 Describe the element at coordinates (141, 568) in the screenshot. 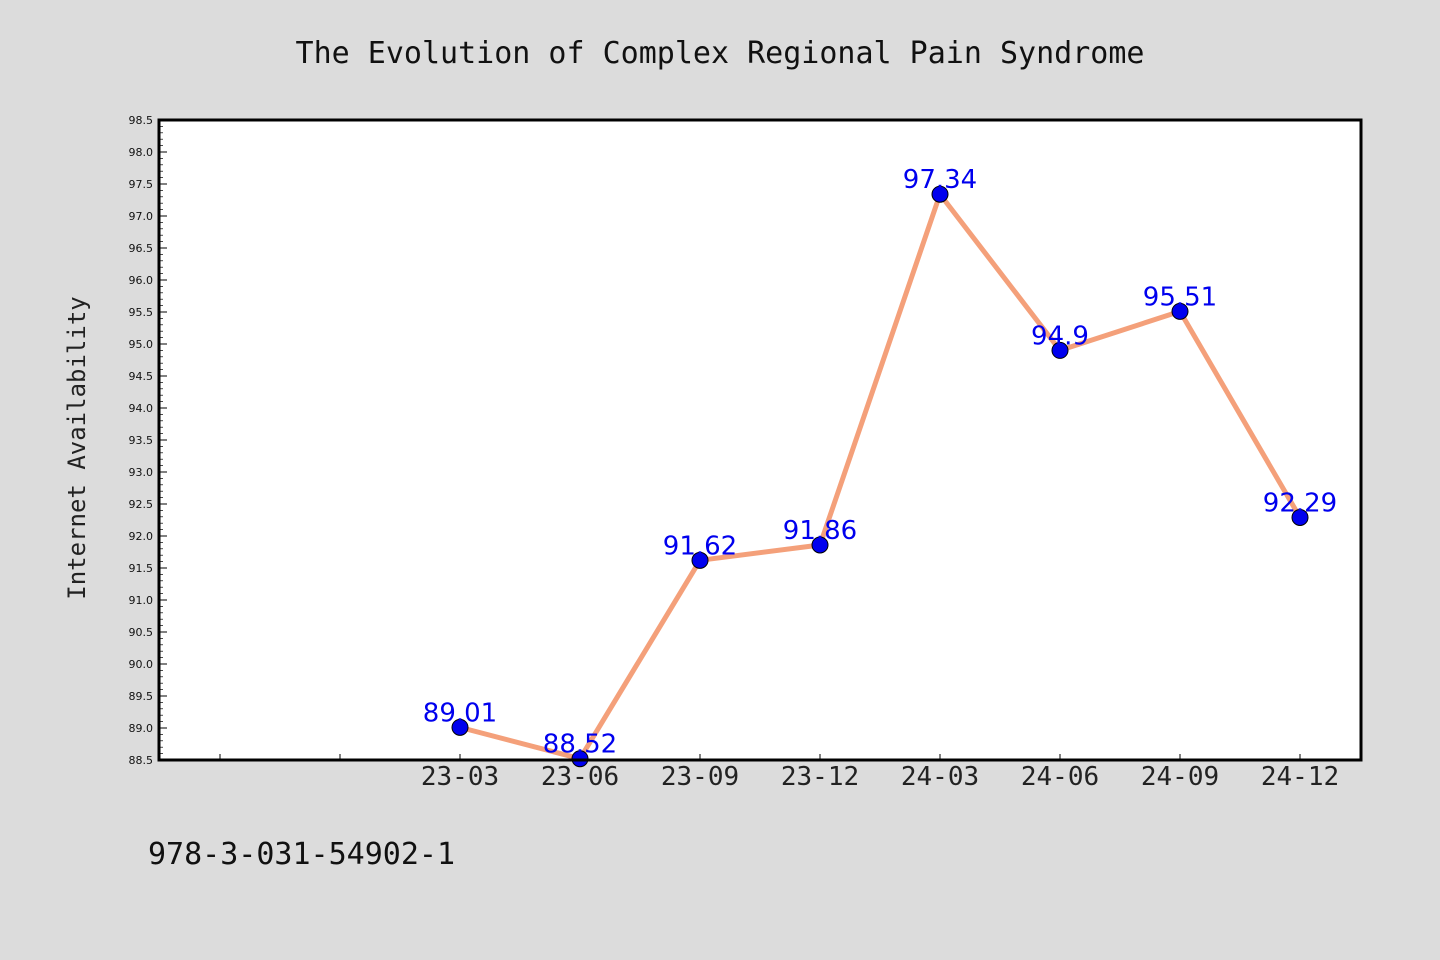

I see `y-tick-label: 91.5` at that location.